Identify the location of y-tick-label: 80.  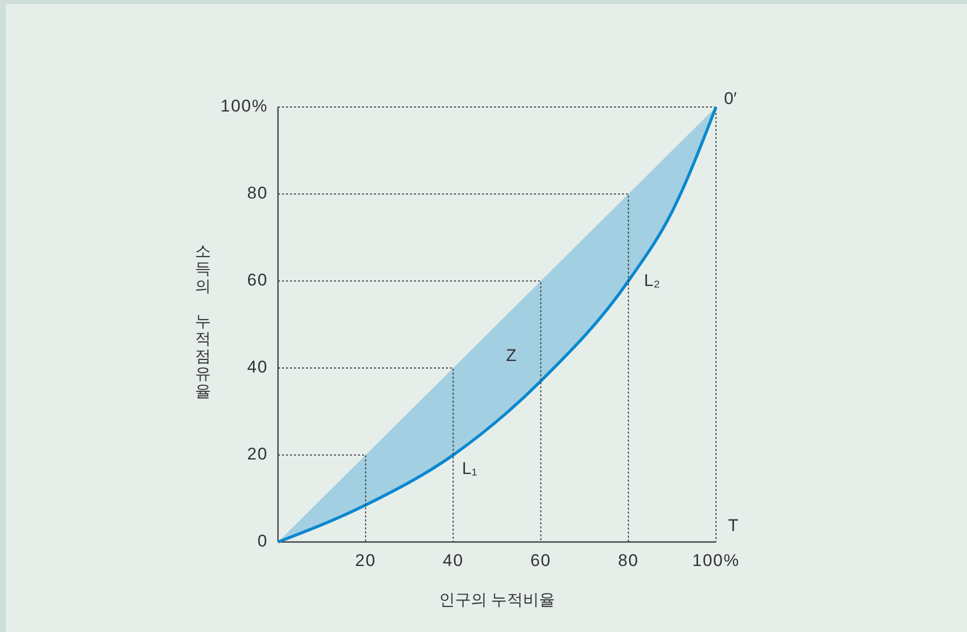
(257, 192).